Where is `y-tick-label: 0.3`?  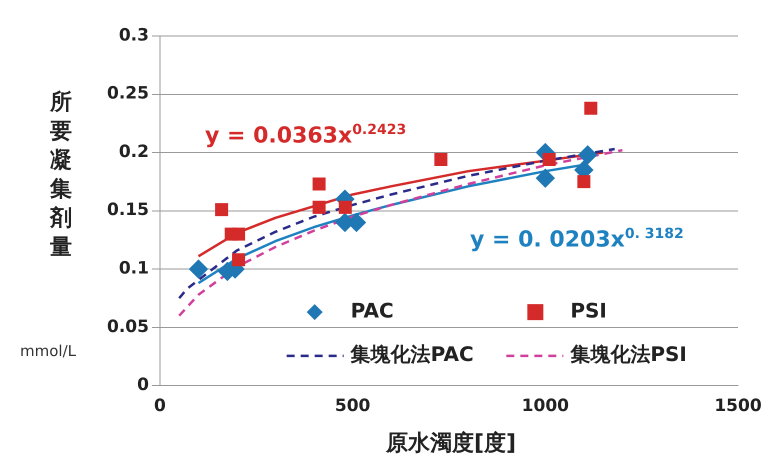 y-tick-label: 0.3 is located at coordinates (133, 35).